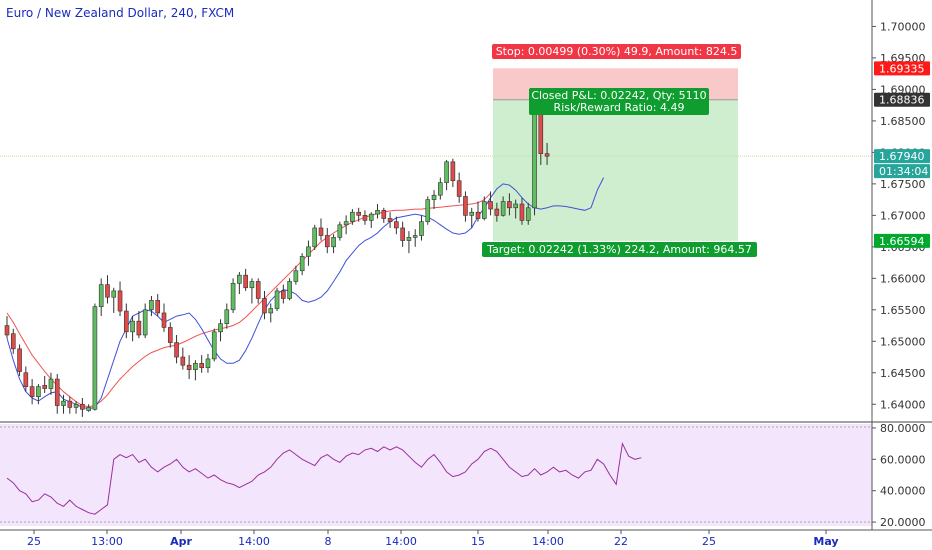 This screenshot has width=932, height=550. I want to click on price-tick-label: 1.67000, so click(903, 215).